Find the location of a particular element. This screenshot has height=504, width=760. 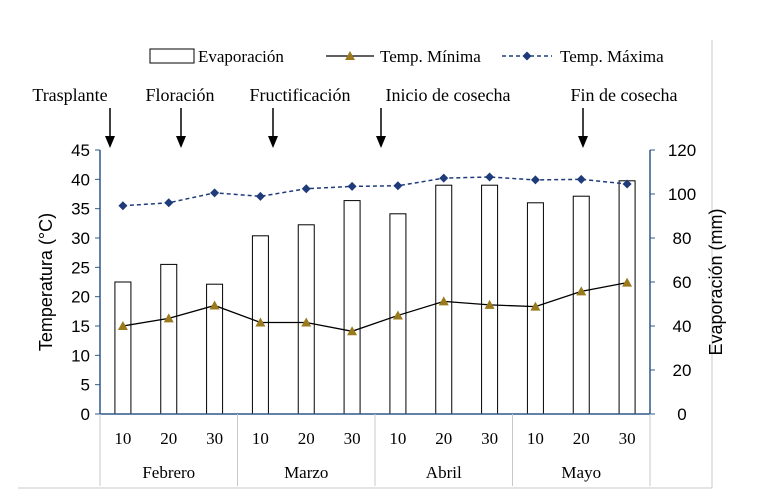

legend-evaporation-label: Evaporación is located at coordinates (241, 56).